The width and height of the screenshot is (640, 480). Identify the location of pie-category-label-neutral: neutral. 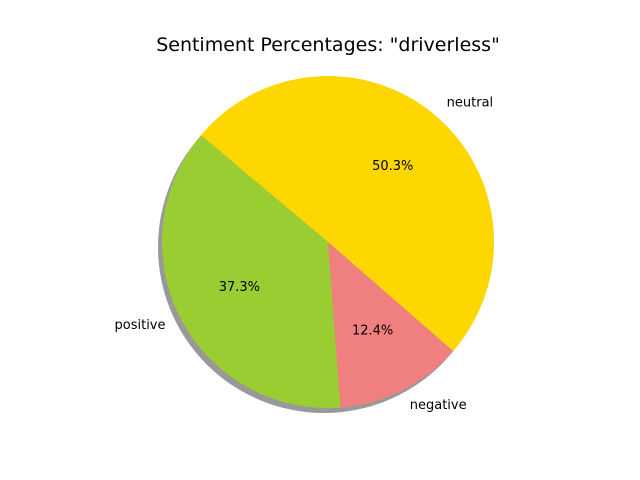
(470, 103).